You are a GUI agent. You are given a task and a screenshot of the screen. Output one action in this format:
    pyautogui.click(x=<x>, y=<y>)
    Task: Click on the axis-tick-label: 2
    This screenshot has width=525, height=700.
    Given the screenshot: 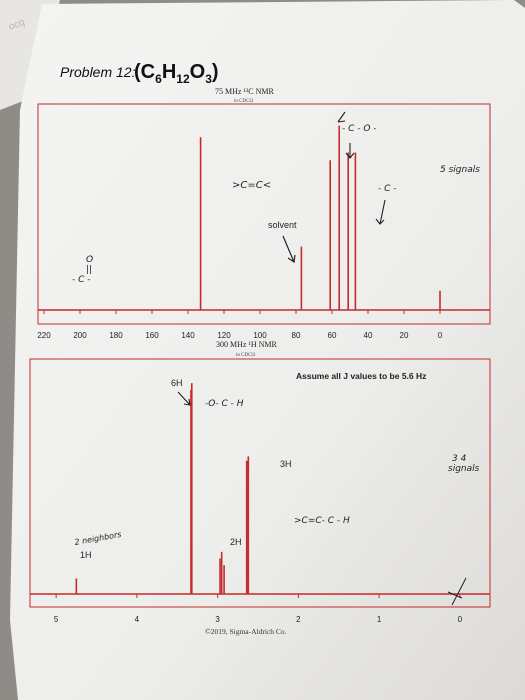 What is the action you would take?
    pyautogui.click(x=298, y=619)
    